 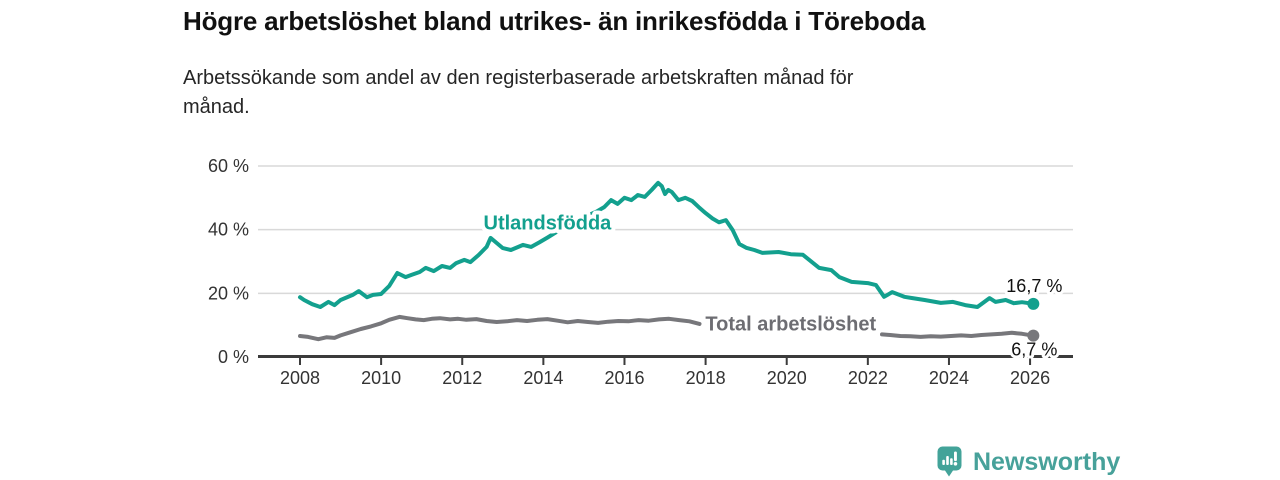 What do you see at coordinates (949, 461) in the screenshot?
I see `newsworthy-bar-chart-bubble-icon` at bounding box center [949, 461].